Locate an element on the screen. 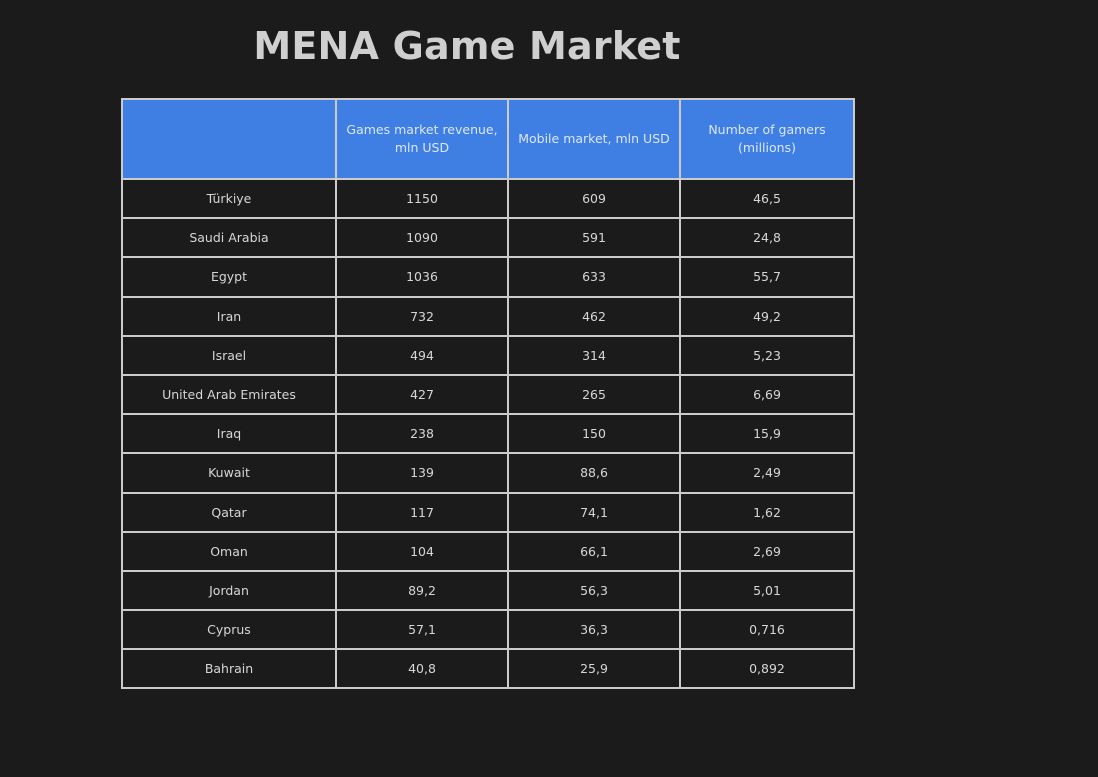 The width and height of the screenshot is (1098, 777). cell-country: Bahrain is located at coordinates (229, 669).